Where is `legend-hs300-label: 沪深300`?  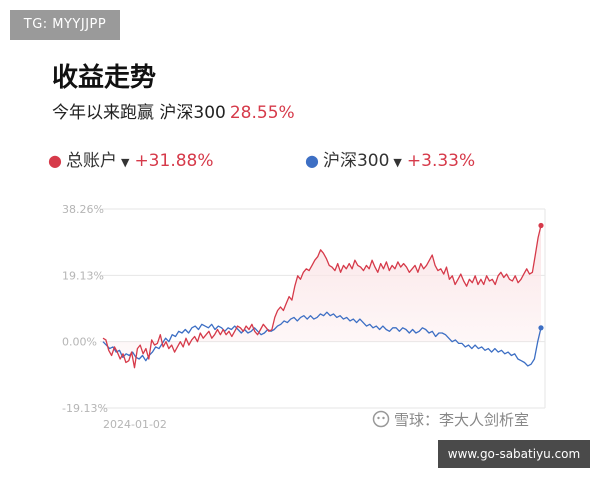
legend-hs300-label: 沪深300 is located at coordinates (356, 161).